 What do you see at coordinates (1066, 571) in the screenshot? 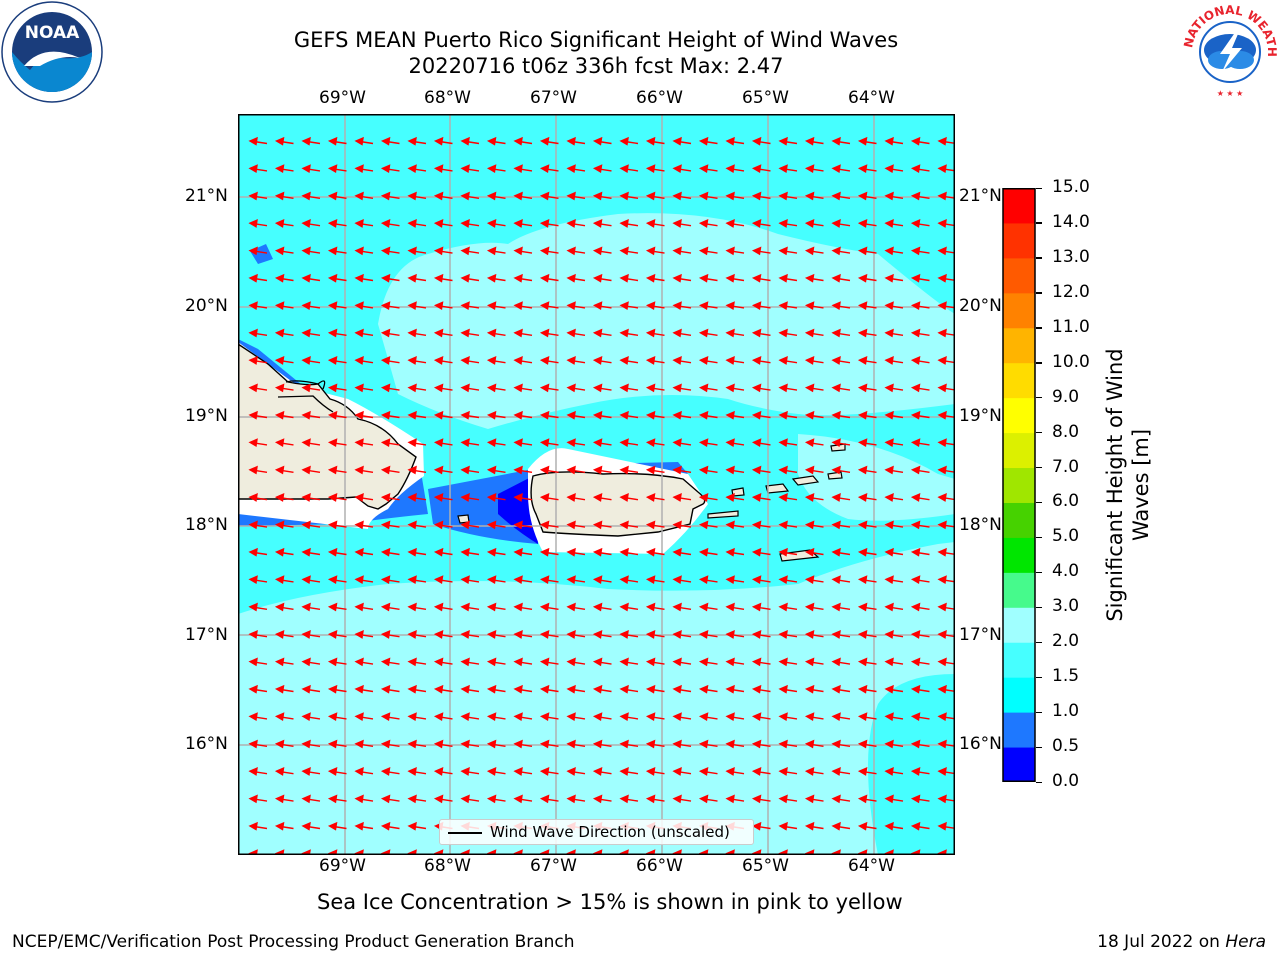
I see `colorbar-tick-label: 4.0` at bounding box center [1066, 571].